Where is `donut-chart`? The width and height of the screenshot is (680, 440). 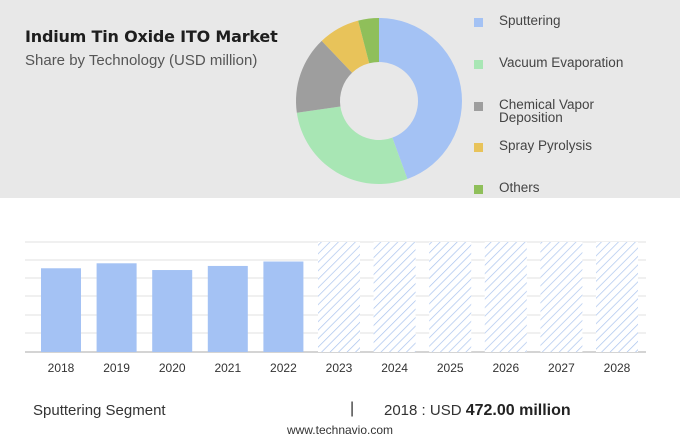
donut-chart is located at coordinates (379, 101).